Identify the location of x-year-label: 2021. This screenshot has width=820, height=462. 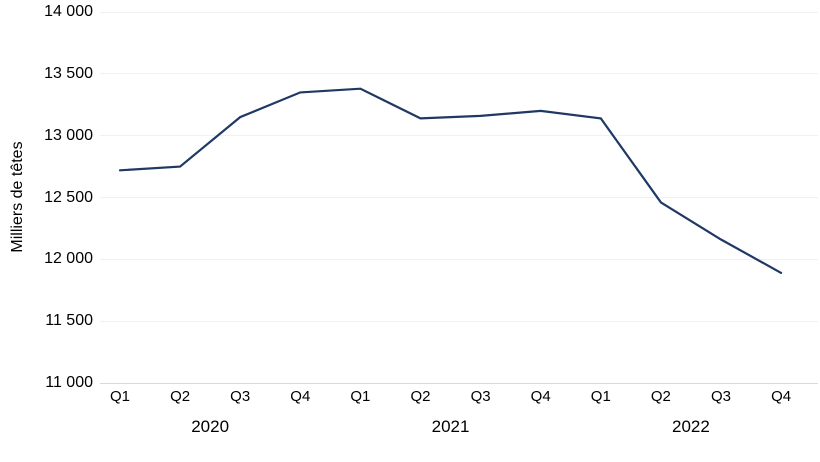
(450, 426).